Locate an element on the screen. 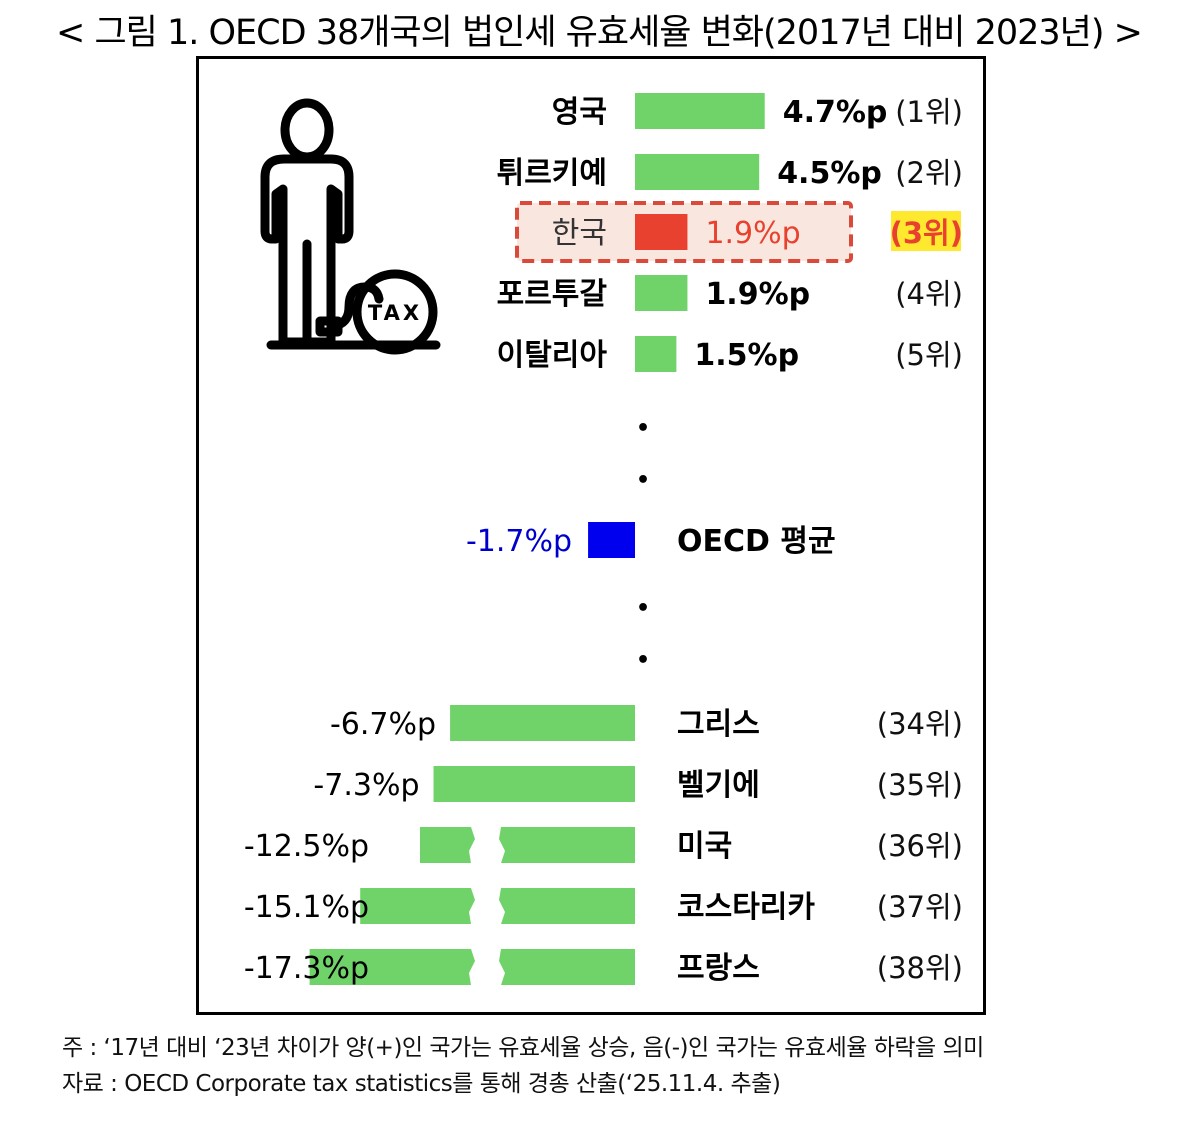  average-value-label: -1.7%p is located at coordinates (519, 541).